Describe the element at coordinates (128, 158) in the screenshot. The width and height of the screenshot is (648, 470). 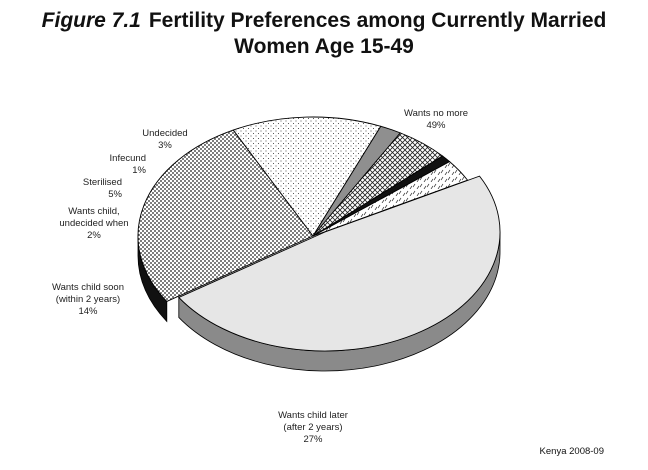
I see `slice-label-line: Infecund` at that location.